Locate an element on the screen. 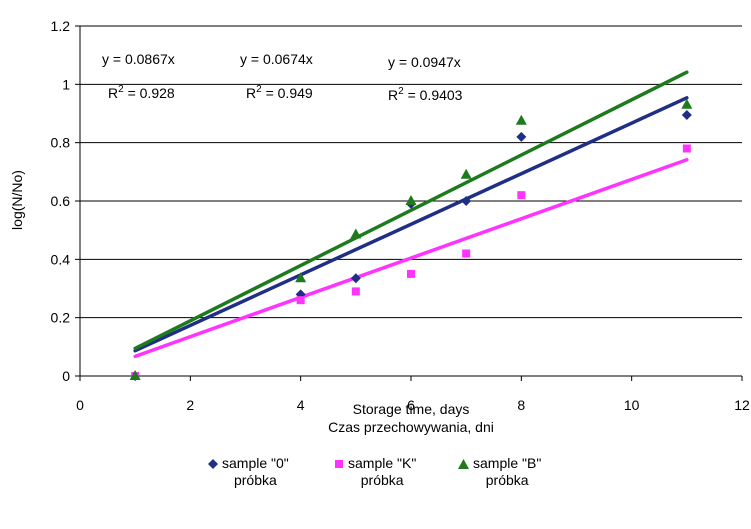 The image size is (751, 529). legend-label-sample-0-line2: próbka is located at coordinates (255, 480).